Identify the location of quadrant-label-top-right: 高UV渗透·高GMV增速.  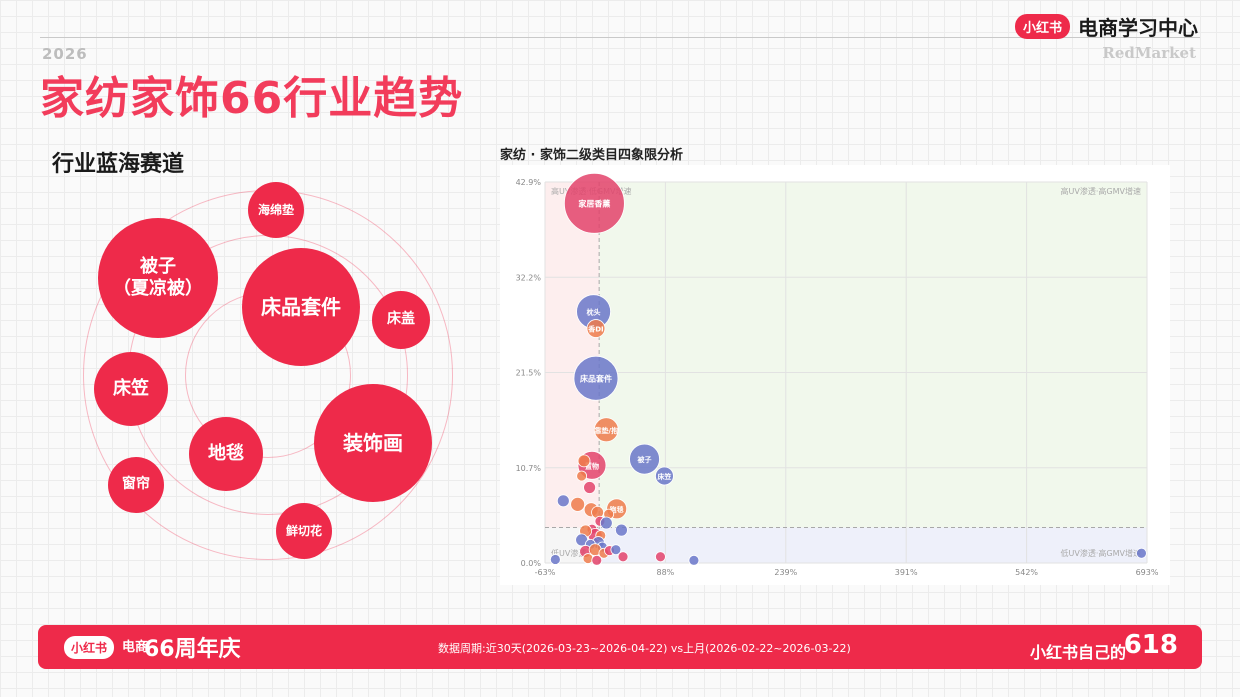
(1101, 191).